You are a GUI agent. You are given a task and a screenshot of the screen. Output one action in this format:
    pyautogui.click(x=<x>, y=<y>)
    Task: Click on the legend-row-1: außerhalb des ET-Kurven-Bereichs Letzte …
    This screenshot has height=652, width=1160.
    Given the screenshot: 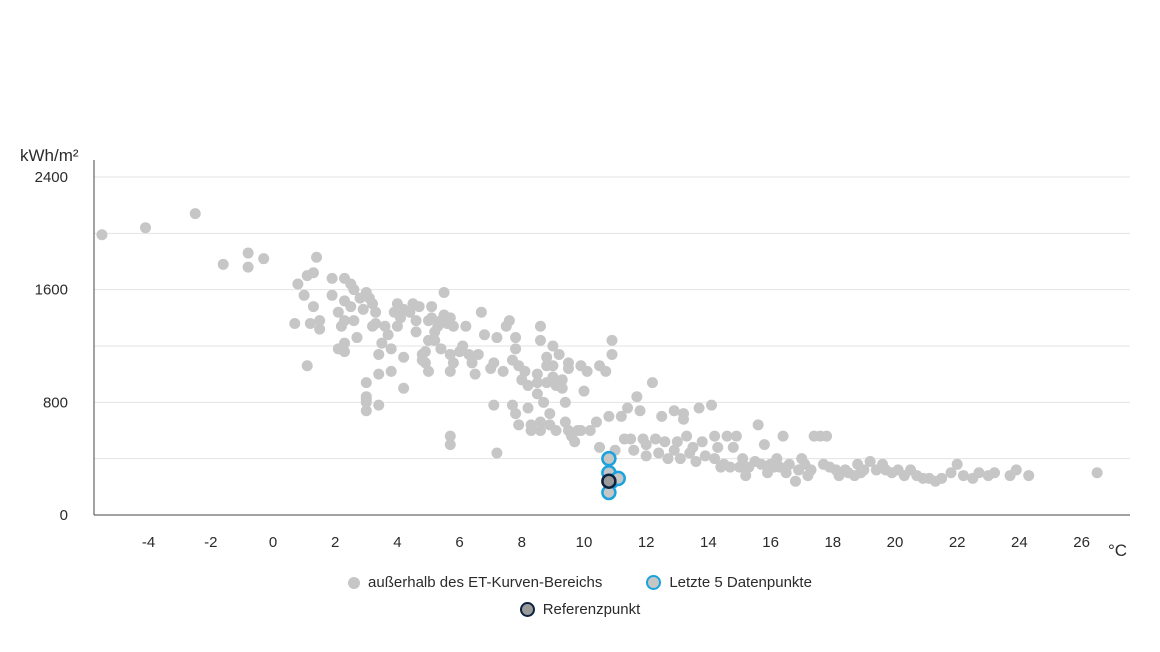 What is the action you would take?
    pyautogui.click(x=580, y=582)
    